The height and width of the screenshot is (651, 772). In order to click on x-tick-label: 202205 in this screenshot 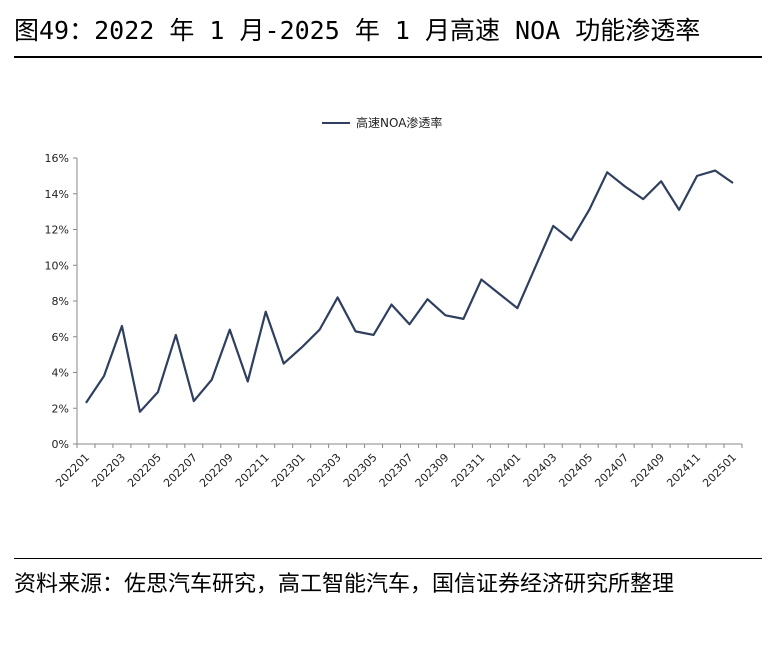, I will do `click(144, 470)`.